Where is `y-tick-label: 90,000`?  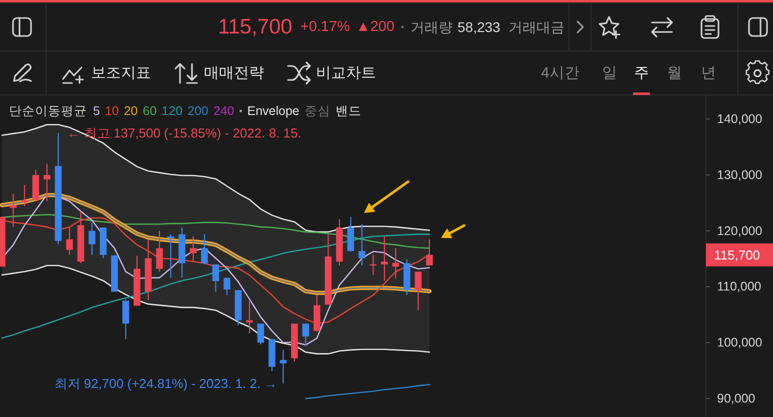
y-tick-label: 90,000 is located at coordinates (736, 399).